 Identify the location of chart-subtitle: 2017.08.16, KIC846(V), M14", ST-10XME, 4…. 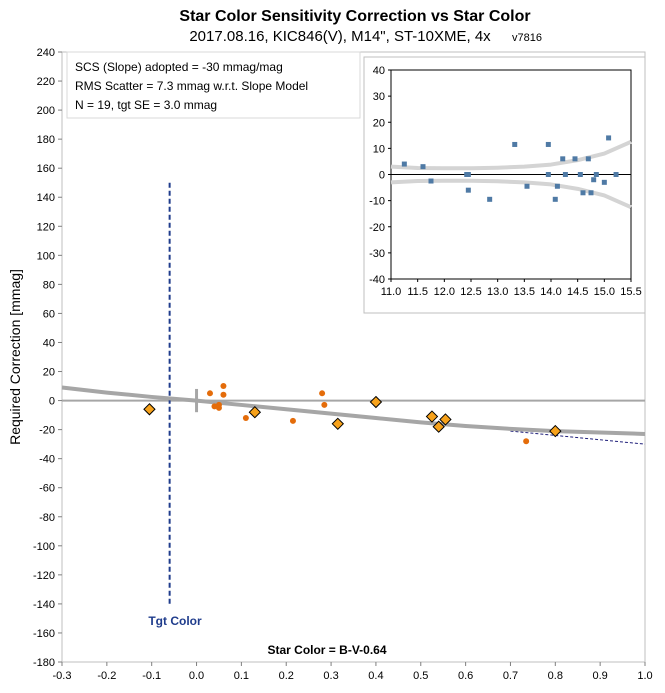
(340, 36).